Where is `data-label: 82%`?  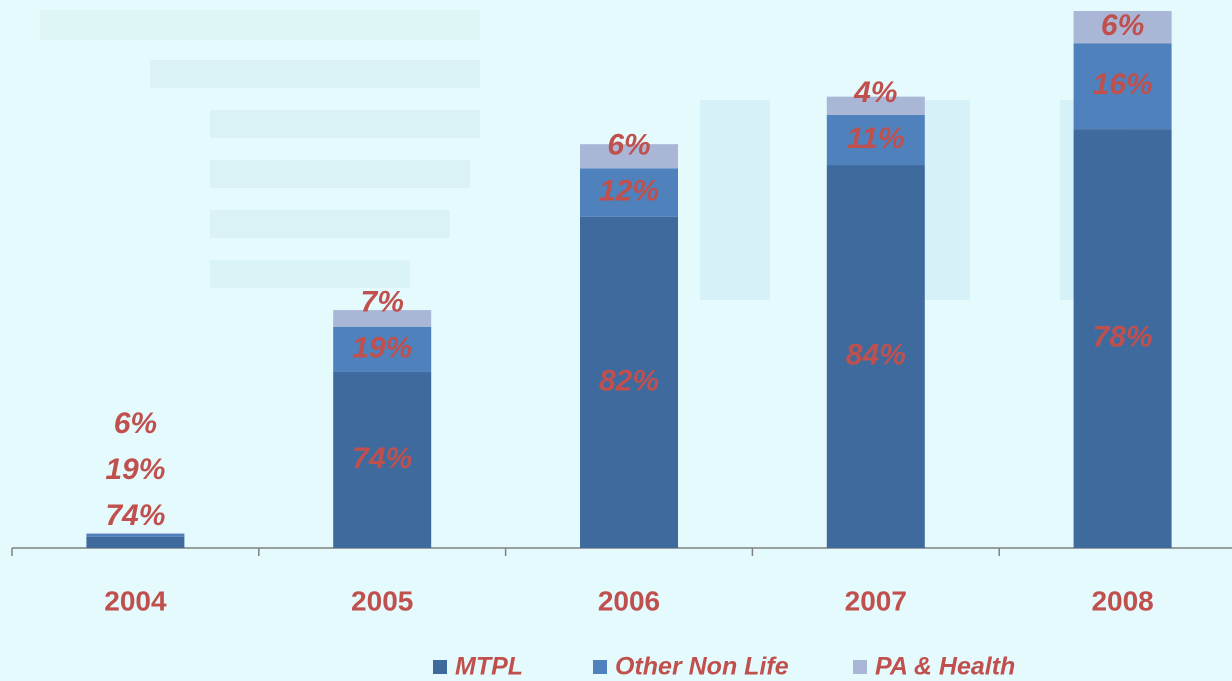 data-label: 82% is located at coordinates (629, 380).